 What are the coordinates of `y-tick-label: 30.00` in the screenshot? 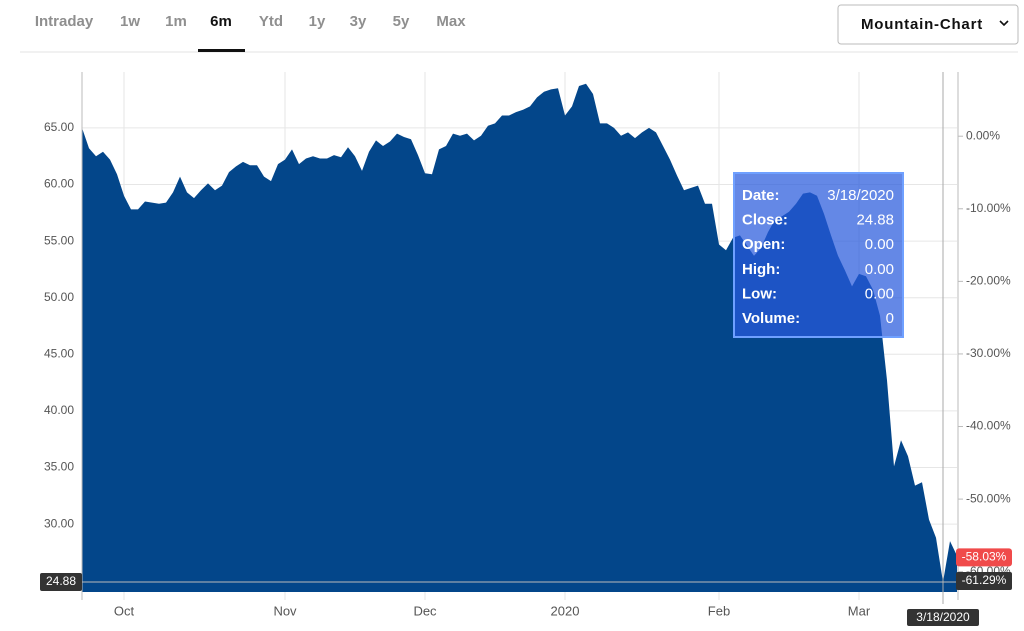 It's located at (59, 523).